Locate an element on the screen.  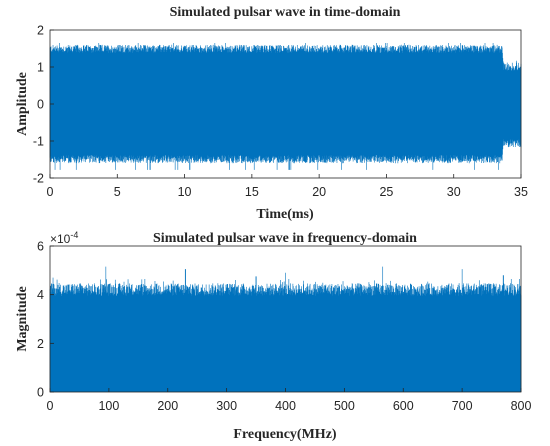
x-tick-label: 35 is located at coordinates (521, 192).